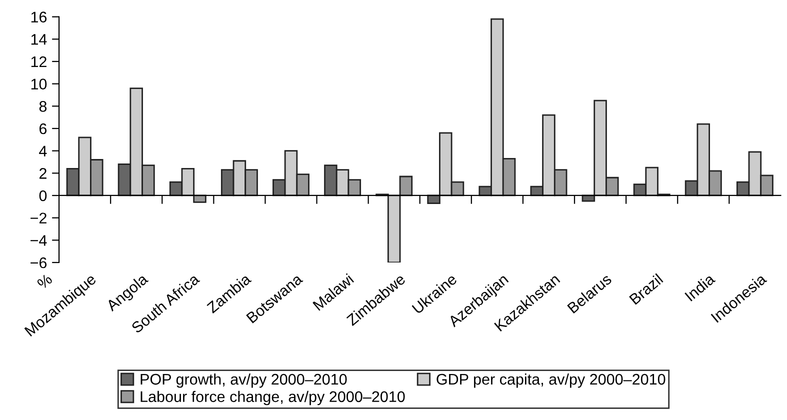  I want to click on y-tick-label: −6, so click(38, 262).